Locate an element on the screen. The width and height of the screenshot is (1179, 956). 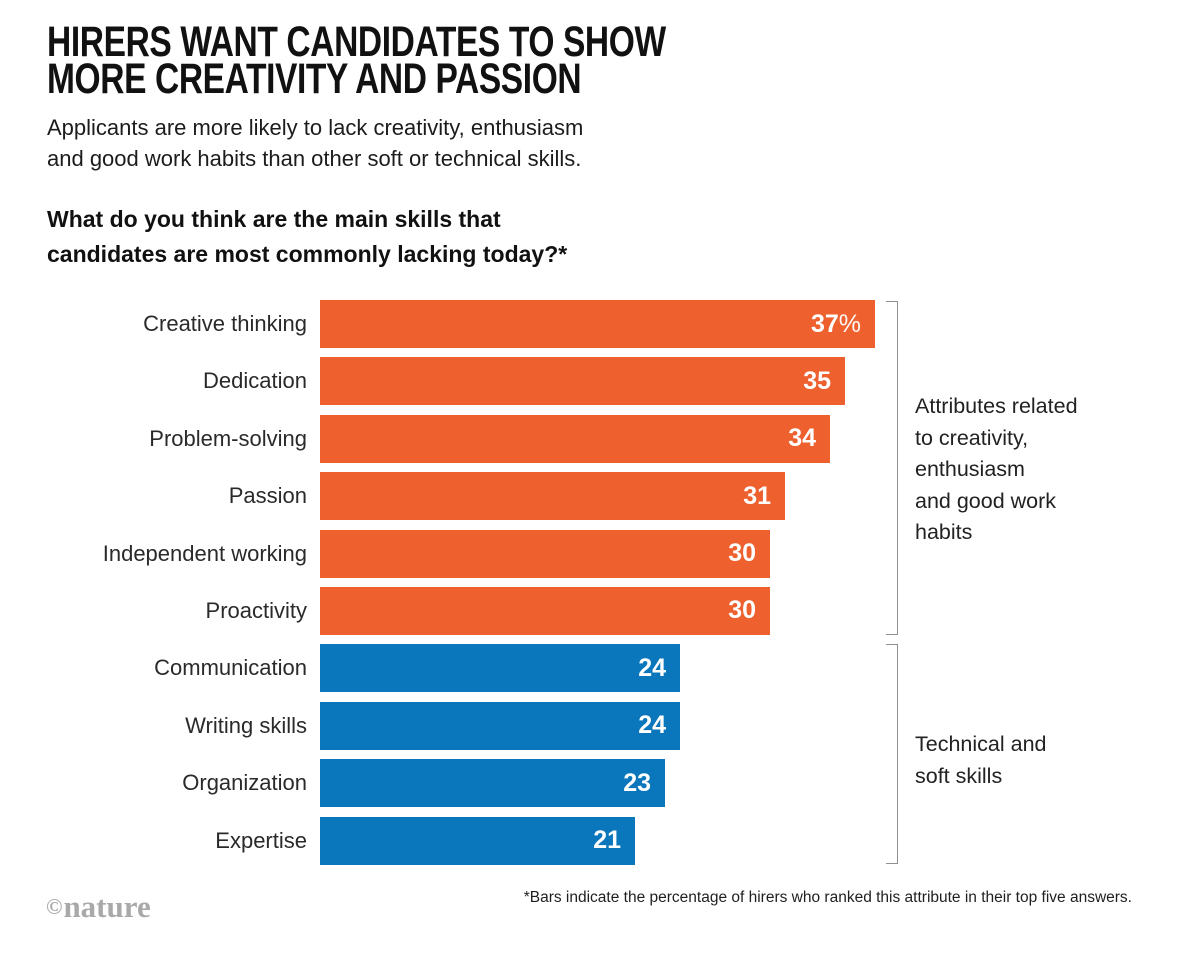
chart-row: Organization 23 is located at coordinates (589, 783).